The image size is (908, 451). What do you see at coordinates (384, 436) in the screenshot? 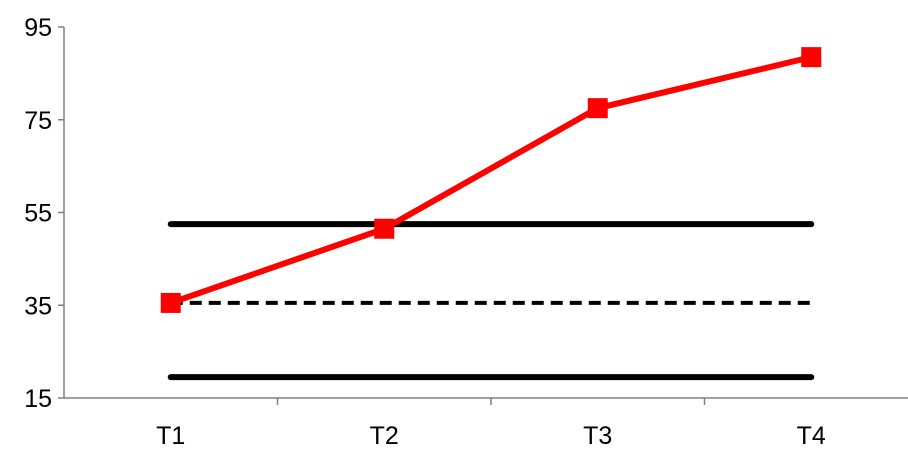
I see `x-tick-label: T2` at bounding box center [384, 436].